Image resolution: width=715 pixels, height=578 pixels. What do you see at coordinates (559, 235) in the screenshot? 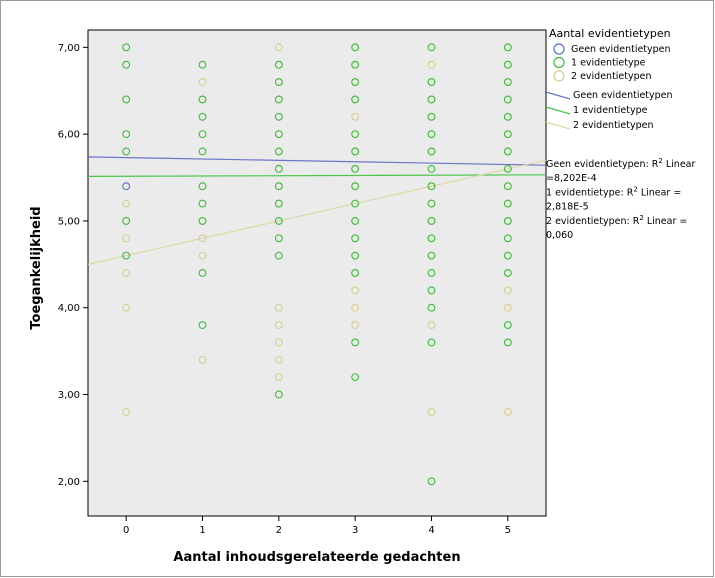
I see `r2-annotation: 0,060` at bounding box center [559, 235].